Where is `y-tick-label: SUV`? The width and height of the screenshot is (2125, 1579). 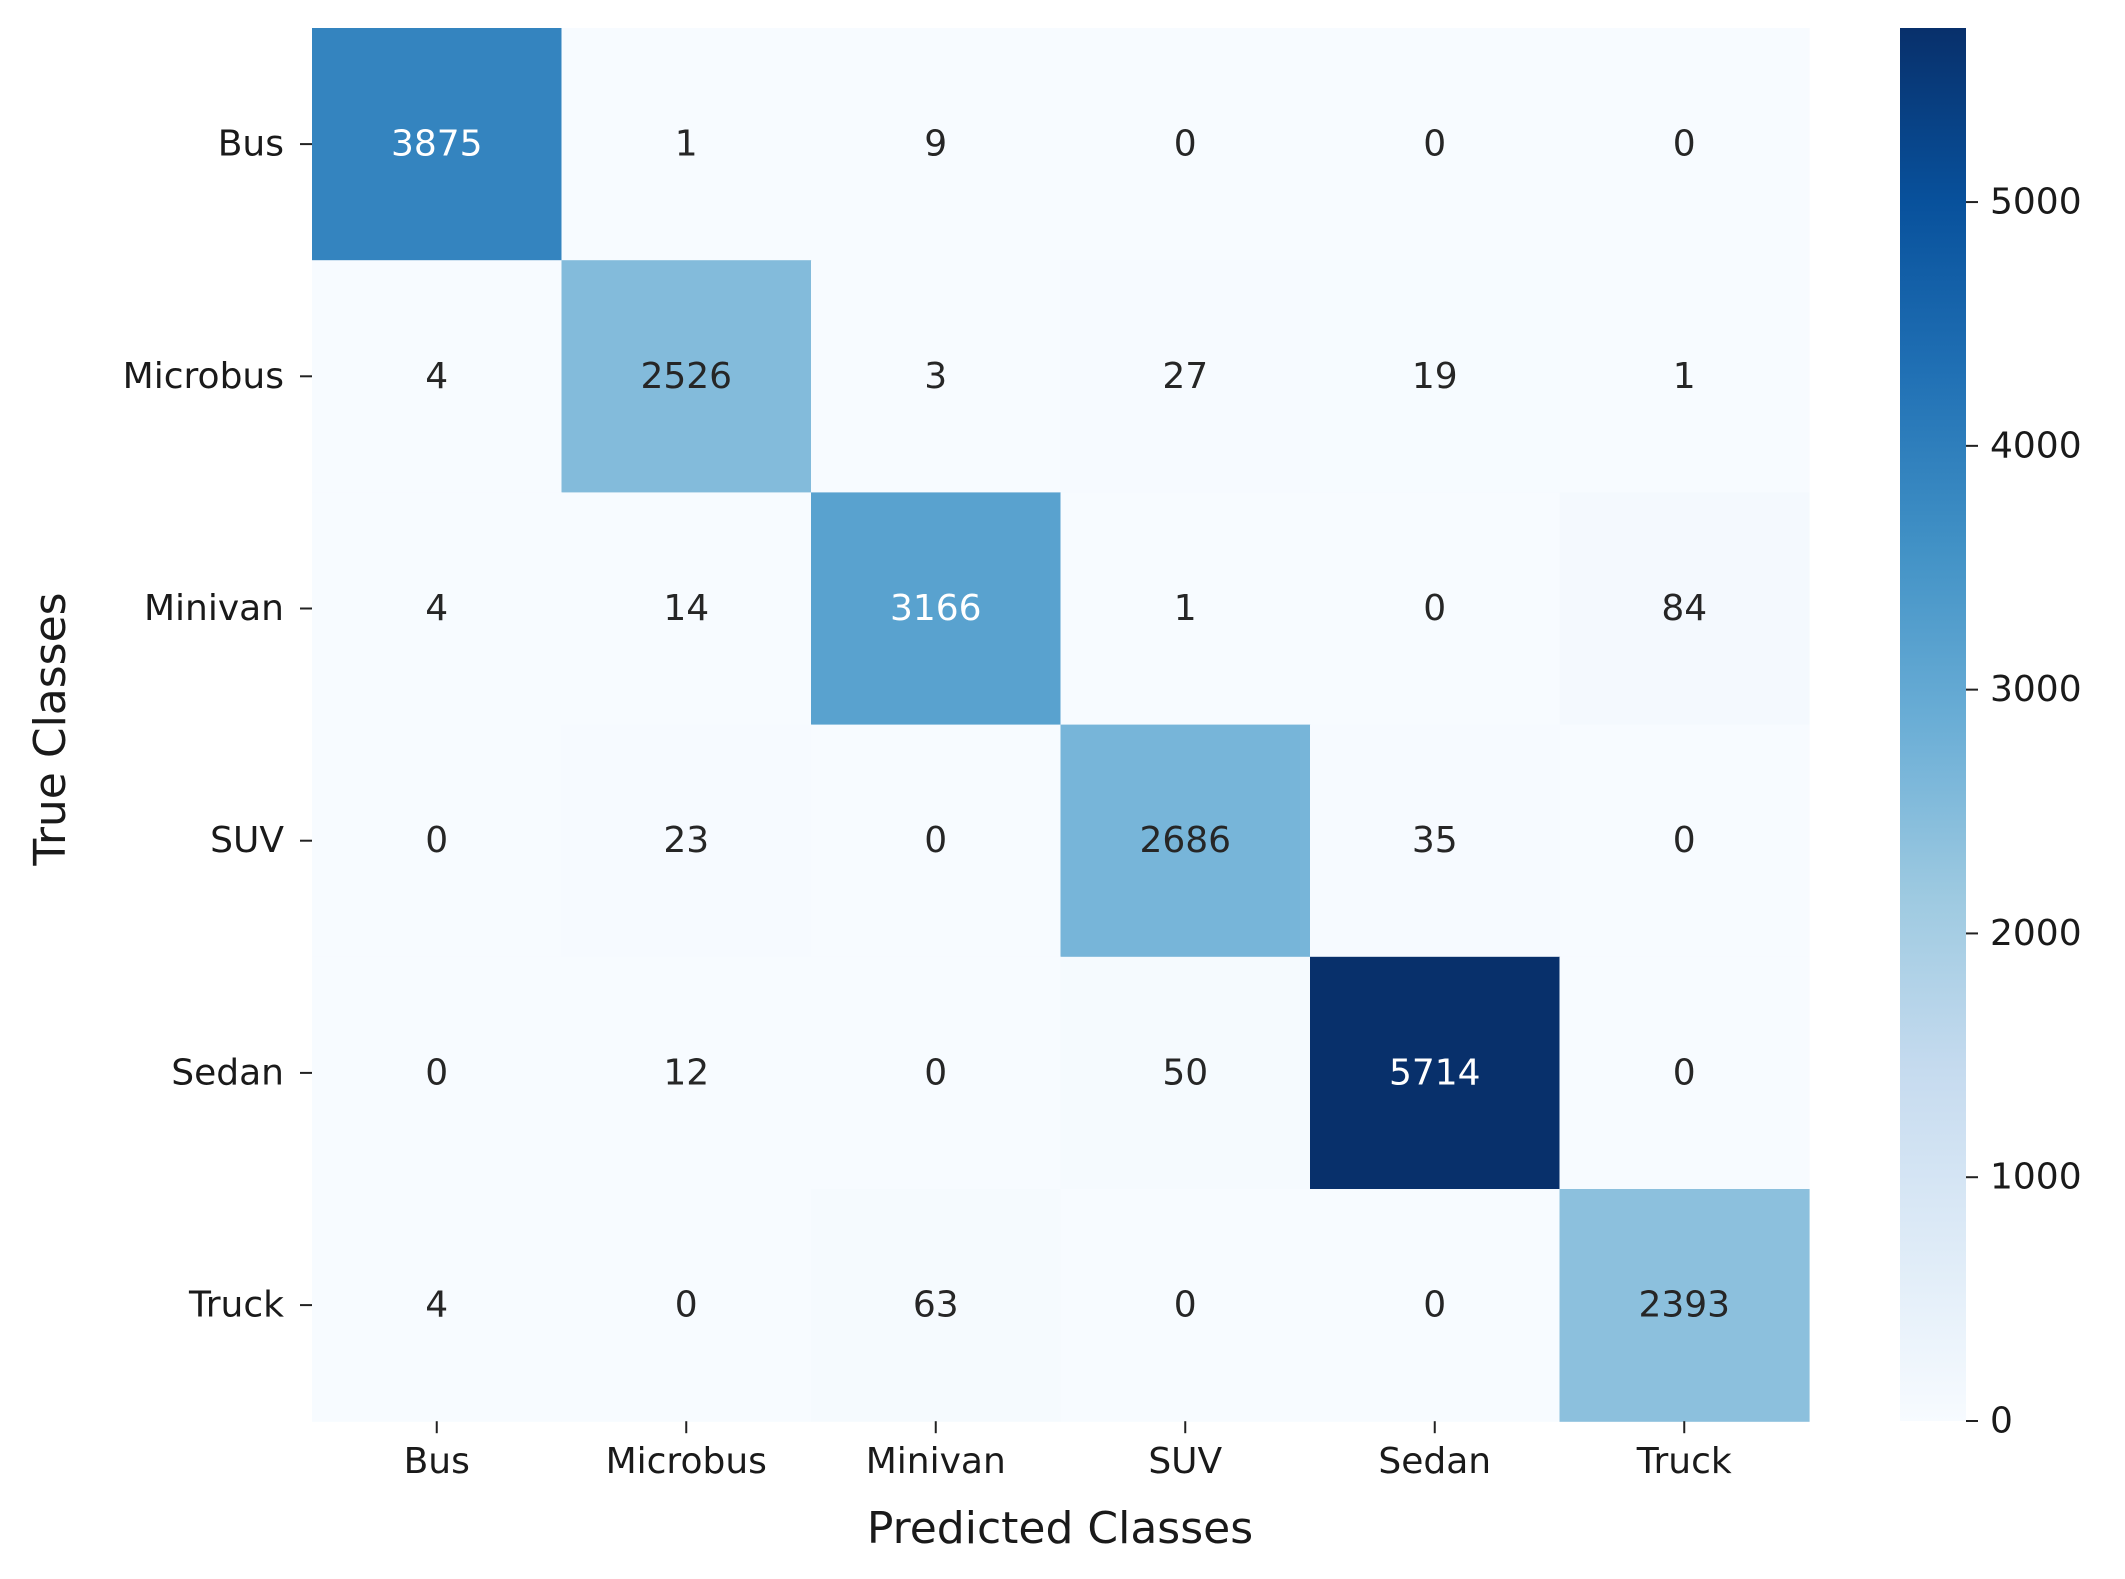
y-tick-label: SUV is located at coordinates (247, 840).